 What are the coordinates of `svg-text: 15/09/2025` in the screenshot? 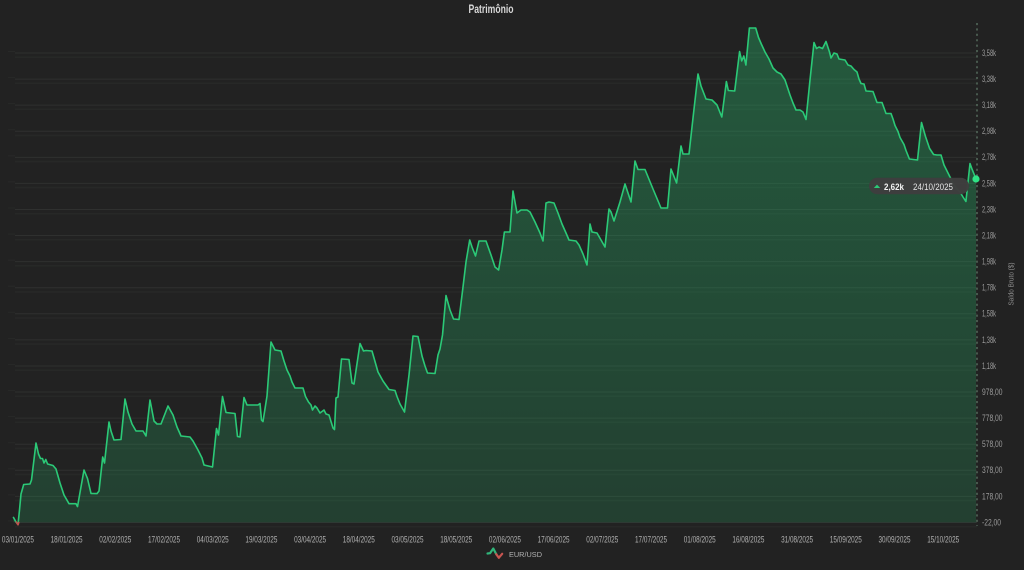 It's located at (846, 540).